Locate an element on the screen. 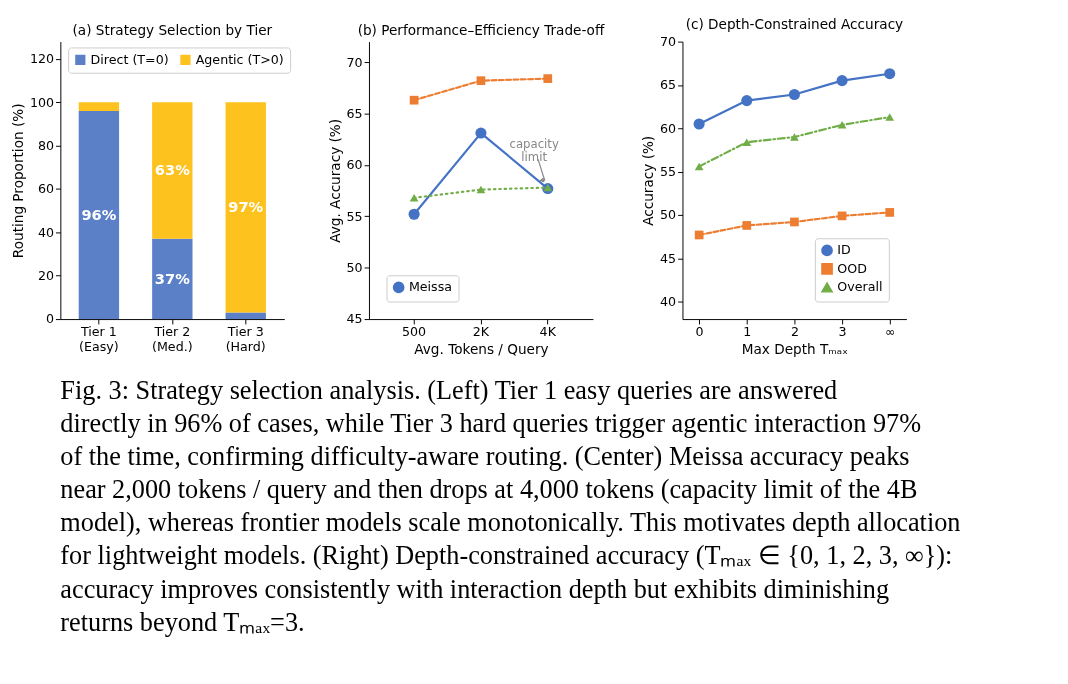 The width and height of the screenshot is (1068, 684). data-label: 96% is located at coordinates (99, 214).